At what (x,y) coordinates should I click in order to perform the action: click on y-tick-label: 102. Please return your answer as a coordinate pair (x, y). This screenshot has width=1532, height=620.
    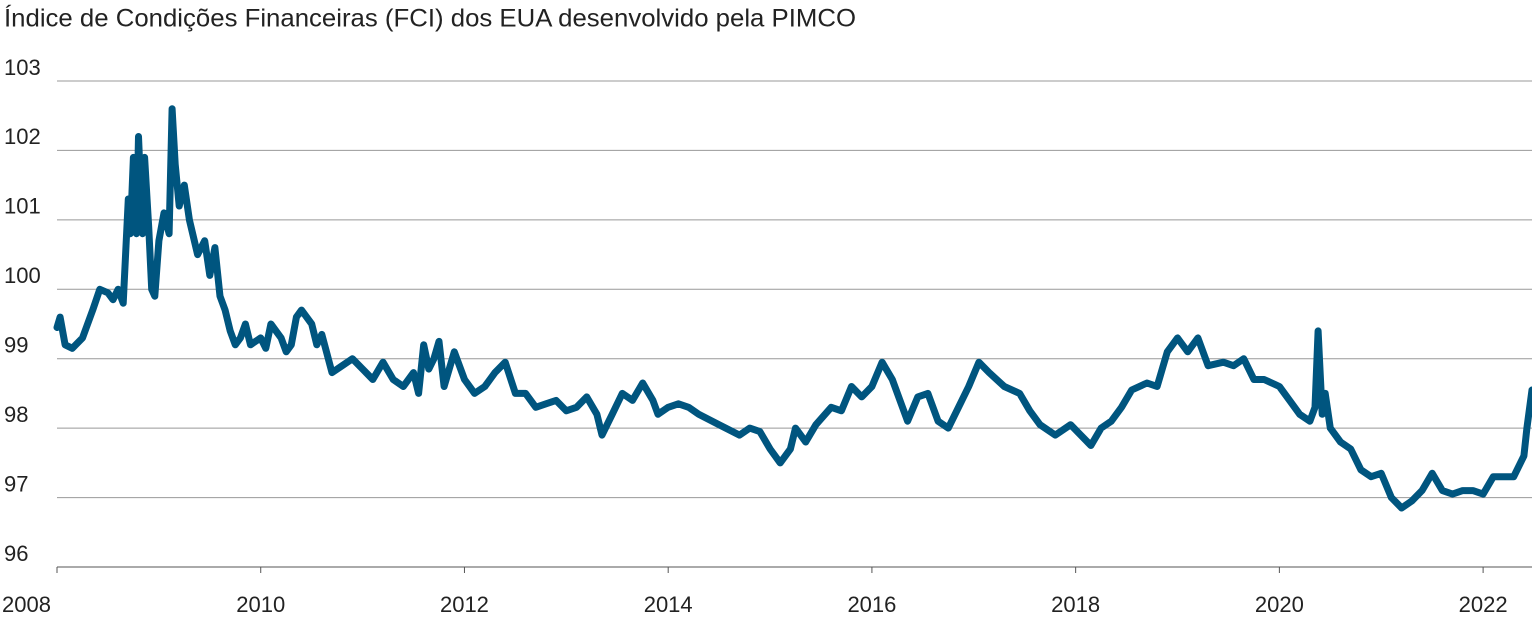
    Looking at the image, I should click on (22, 136).